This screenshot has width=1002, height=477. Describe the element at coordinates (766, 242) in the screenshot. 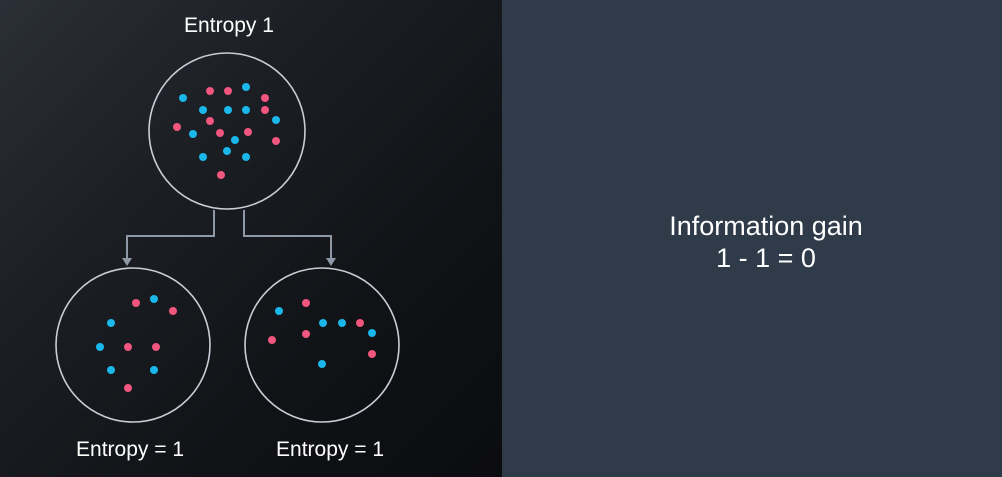

I see `information-gain-text: Information gain 1 - 1 = 0` at that location.